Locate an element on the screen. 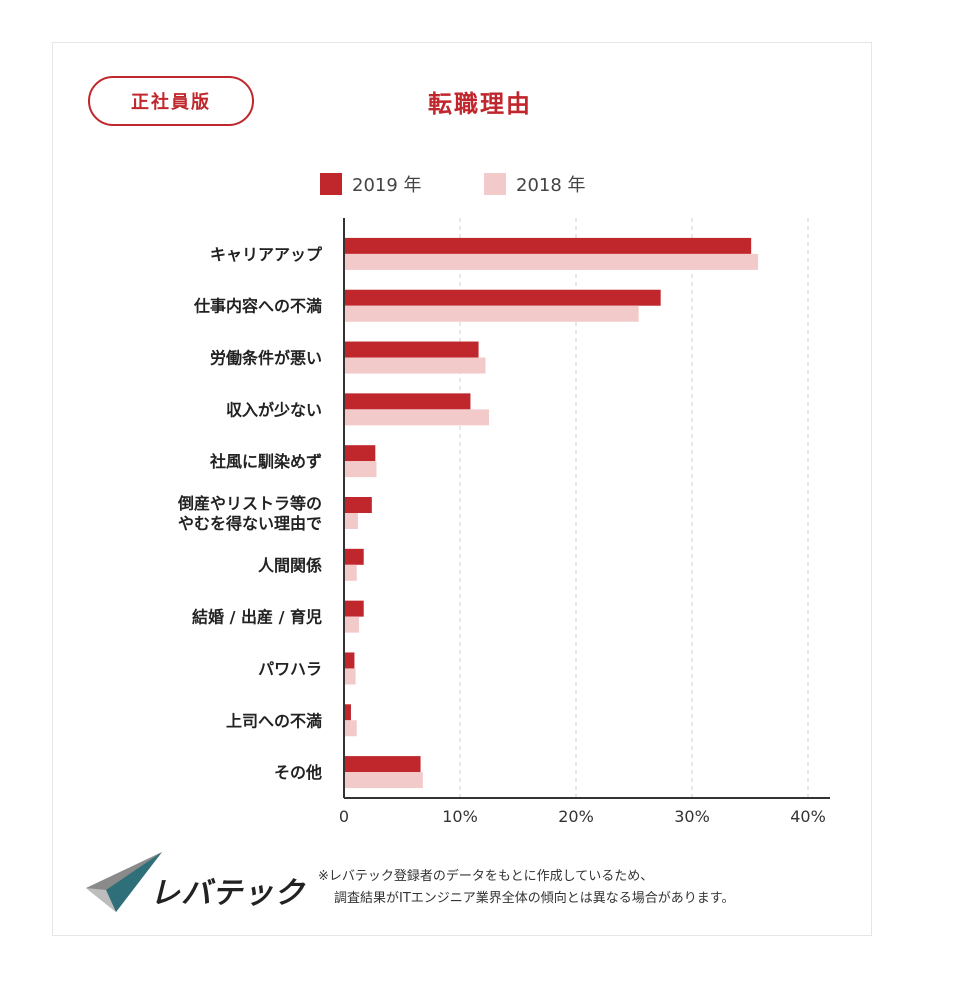 The width and height of the screenshot is (966, 984). x-tick-label: 20% is located at coordinates (576, 816).